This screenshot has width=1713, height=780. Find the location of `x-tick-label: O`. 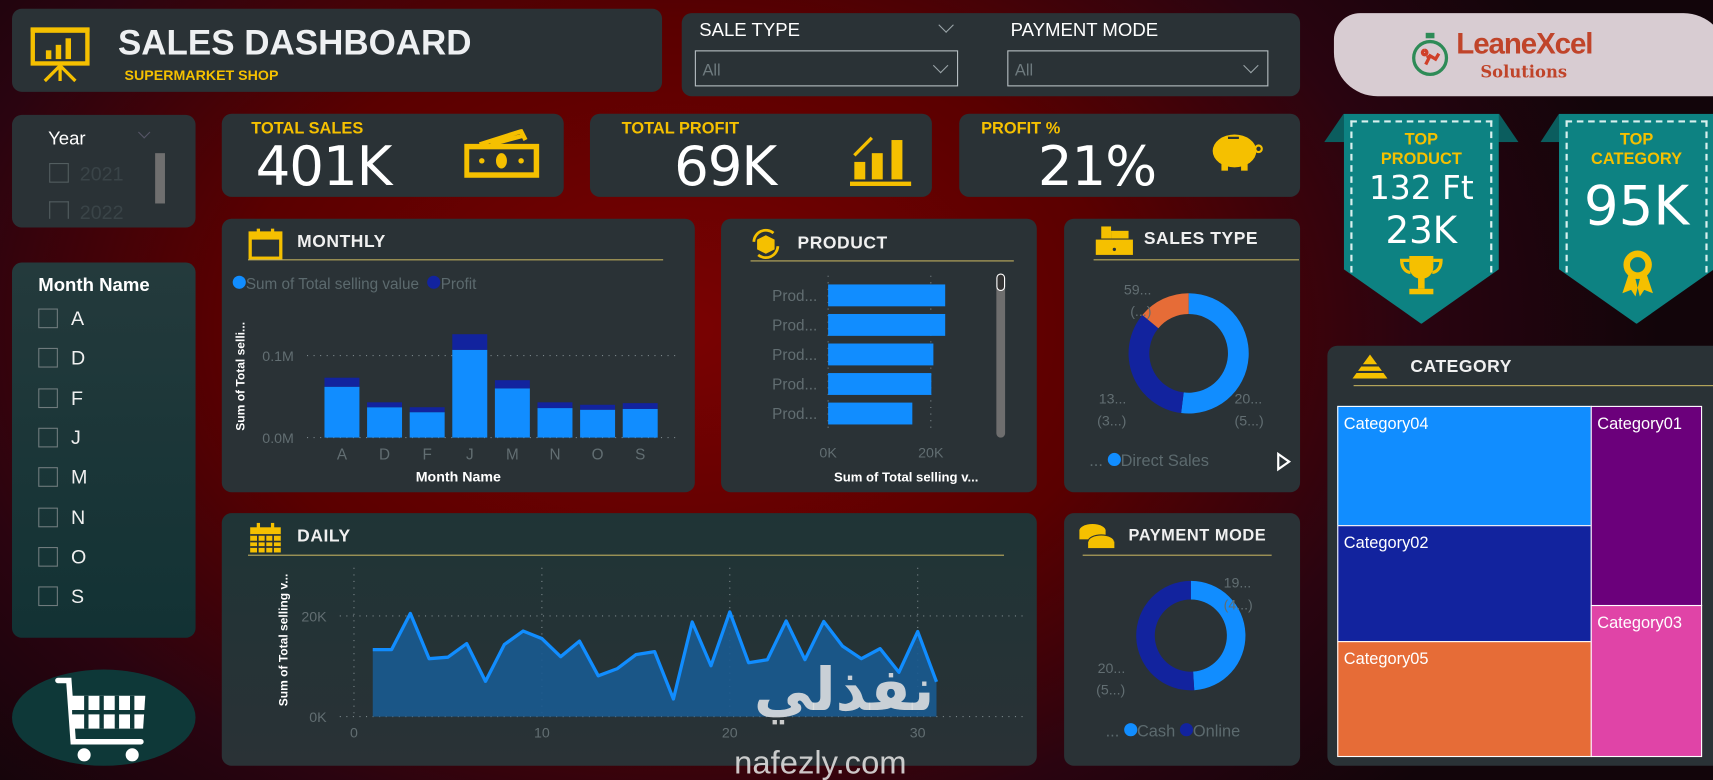

x-tick-label: O is located at coordinates (598, 454).